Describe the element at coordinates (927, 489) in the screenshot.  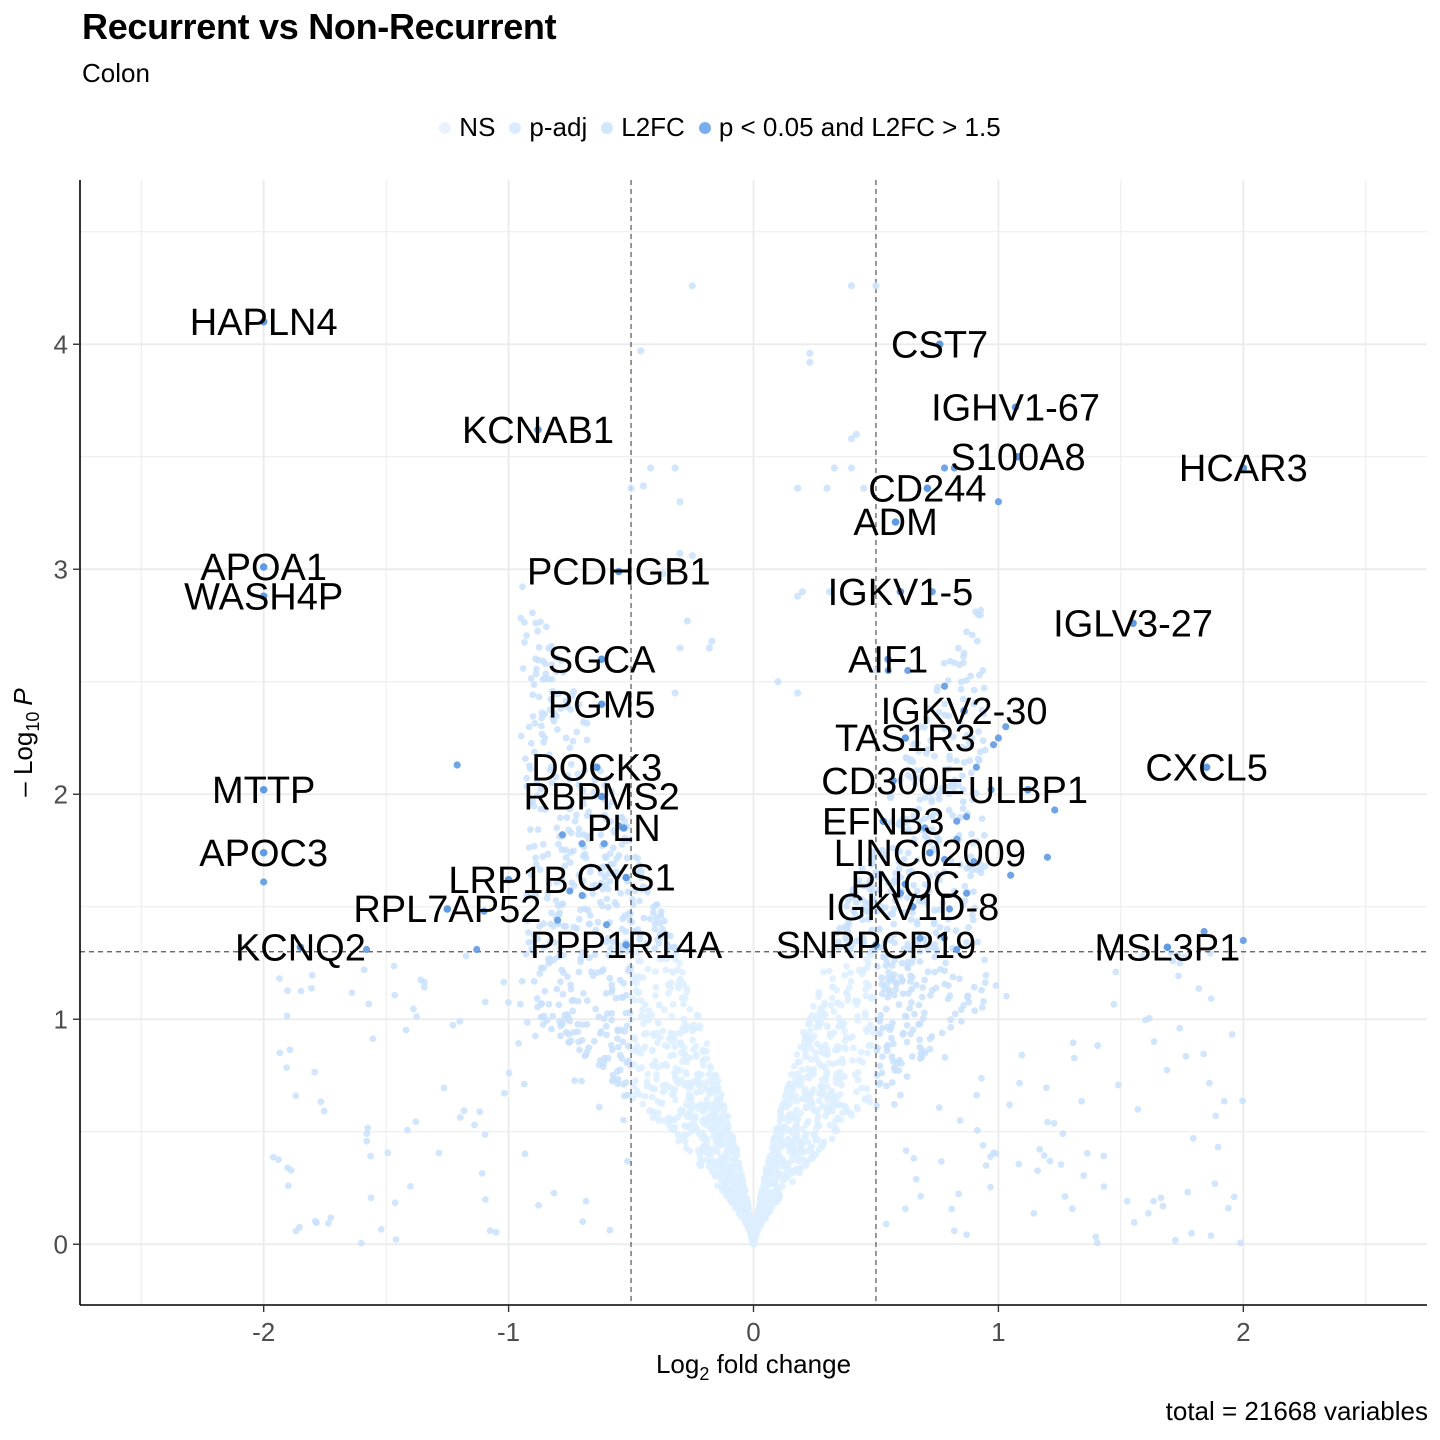
I see `gene-label: CD244` at that location.